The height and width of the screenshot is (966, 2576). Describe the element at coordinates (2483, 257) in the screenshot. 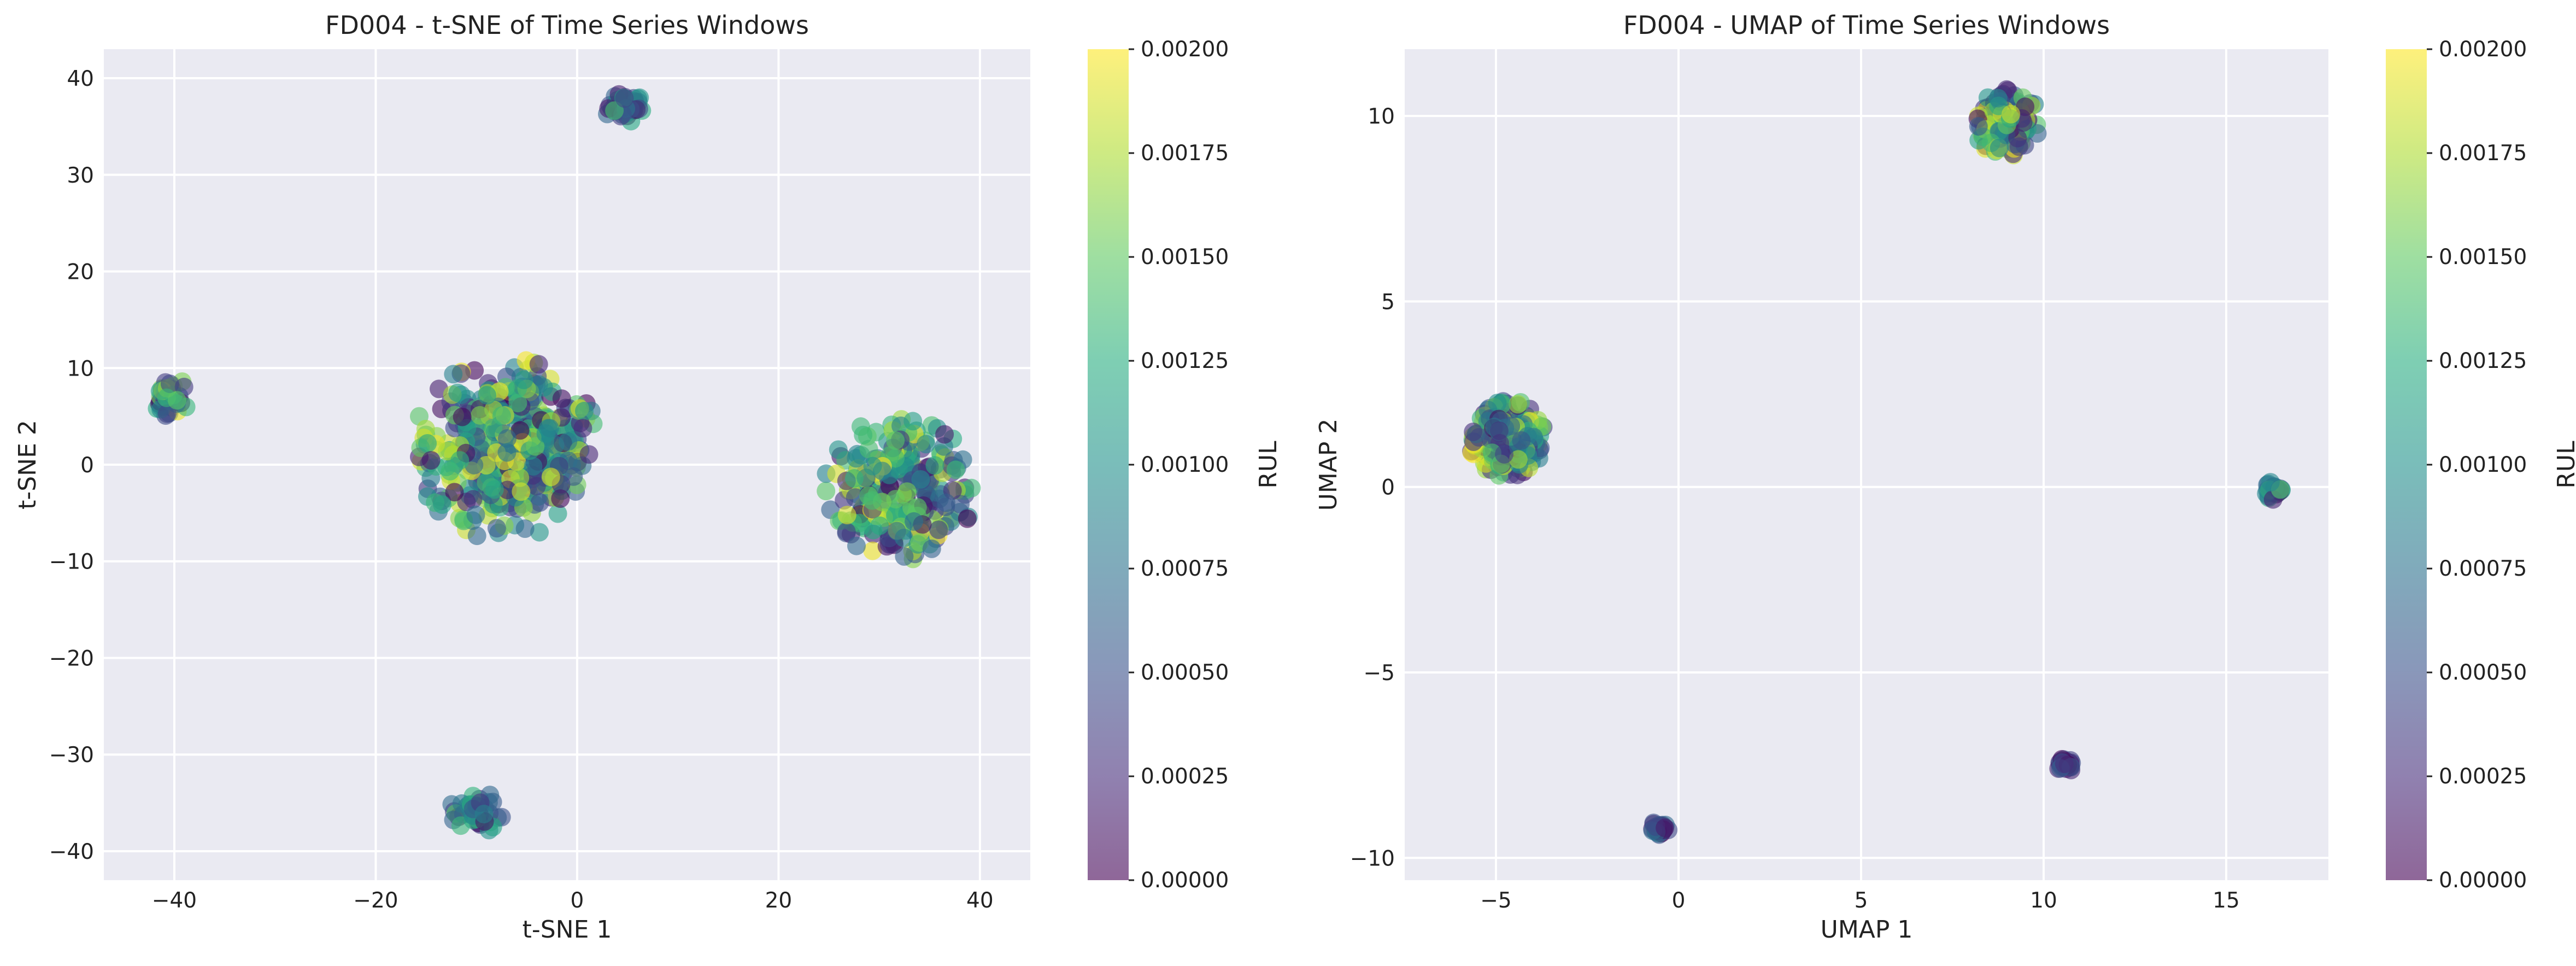

I see `colorbar-tick-label: 0.00150` at that location.